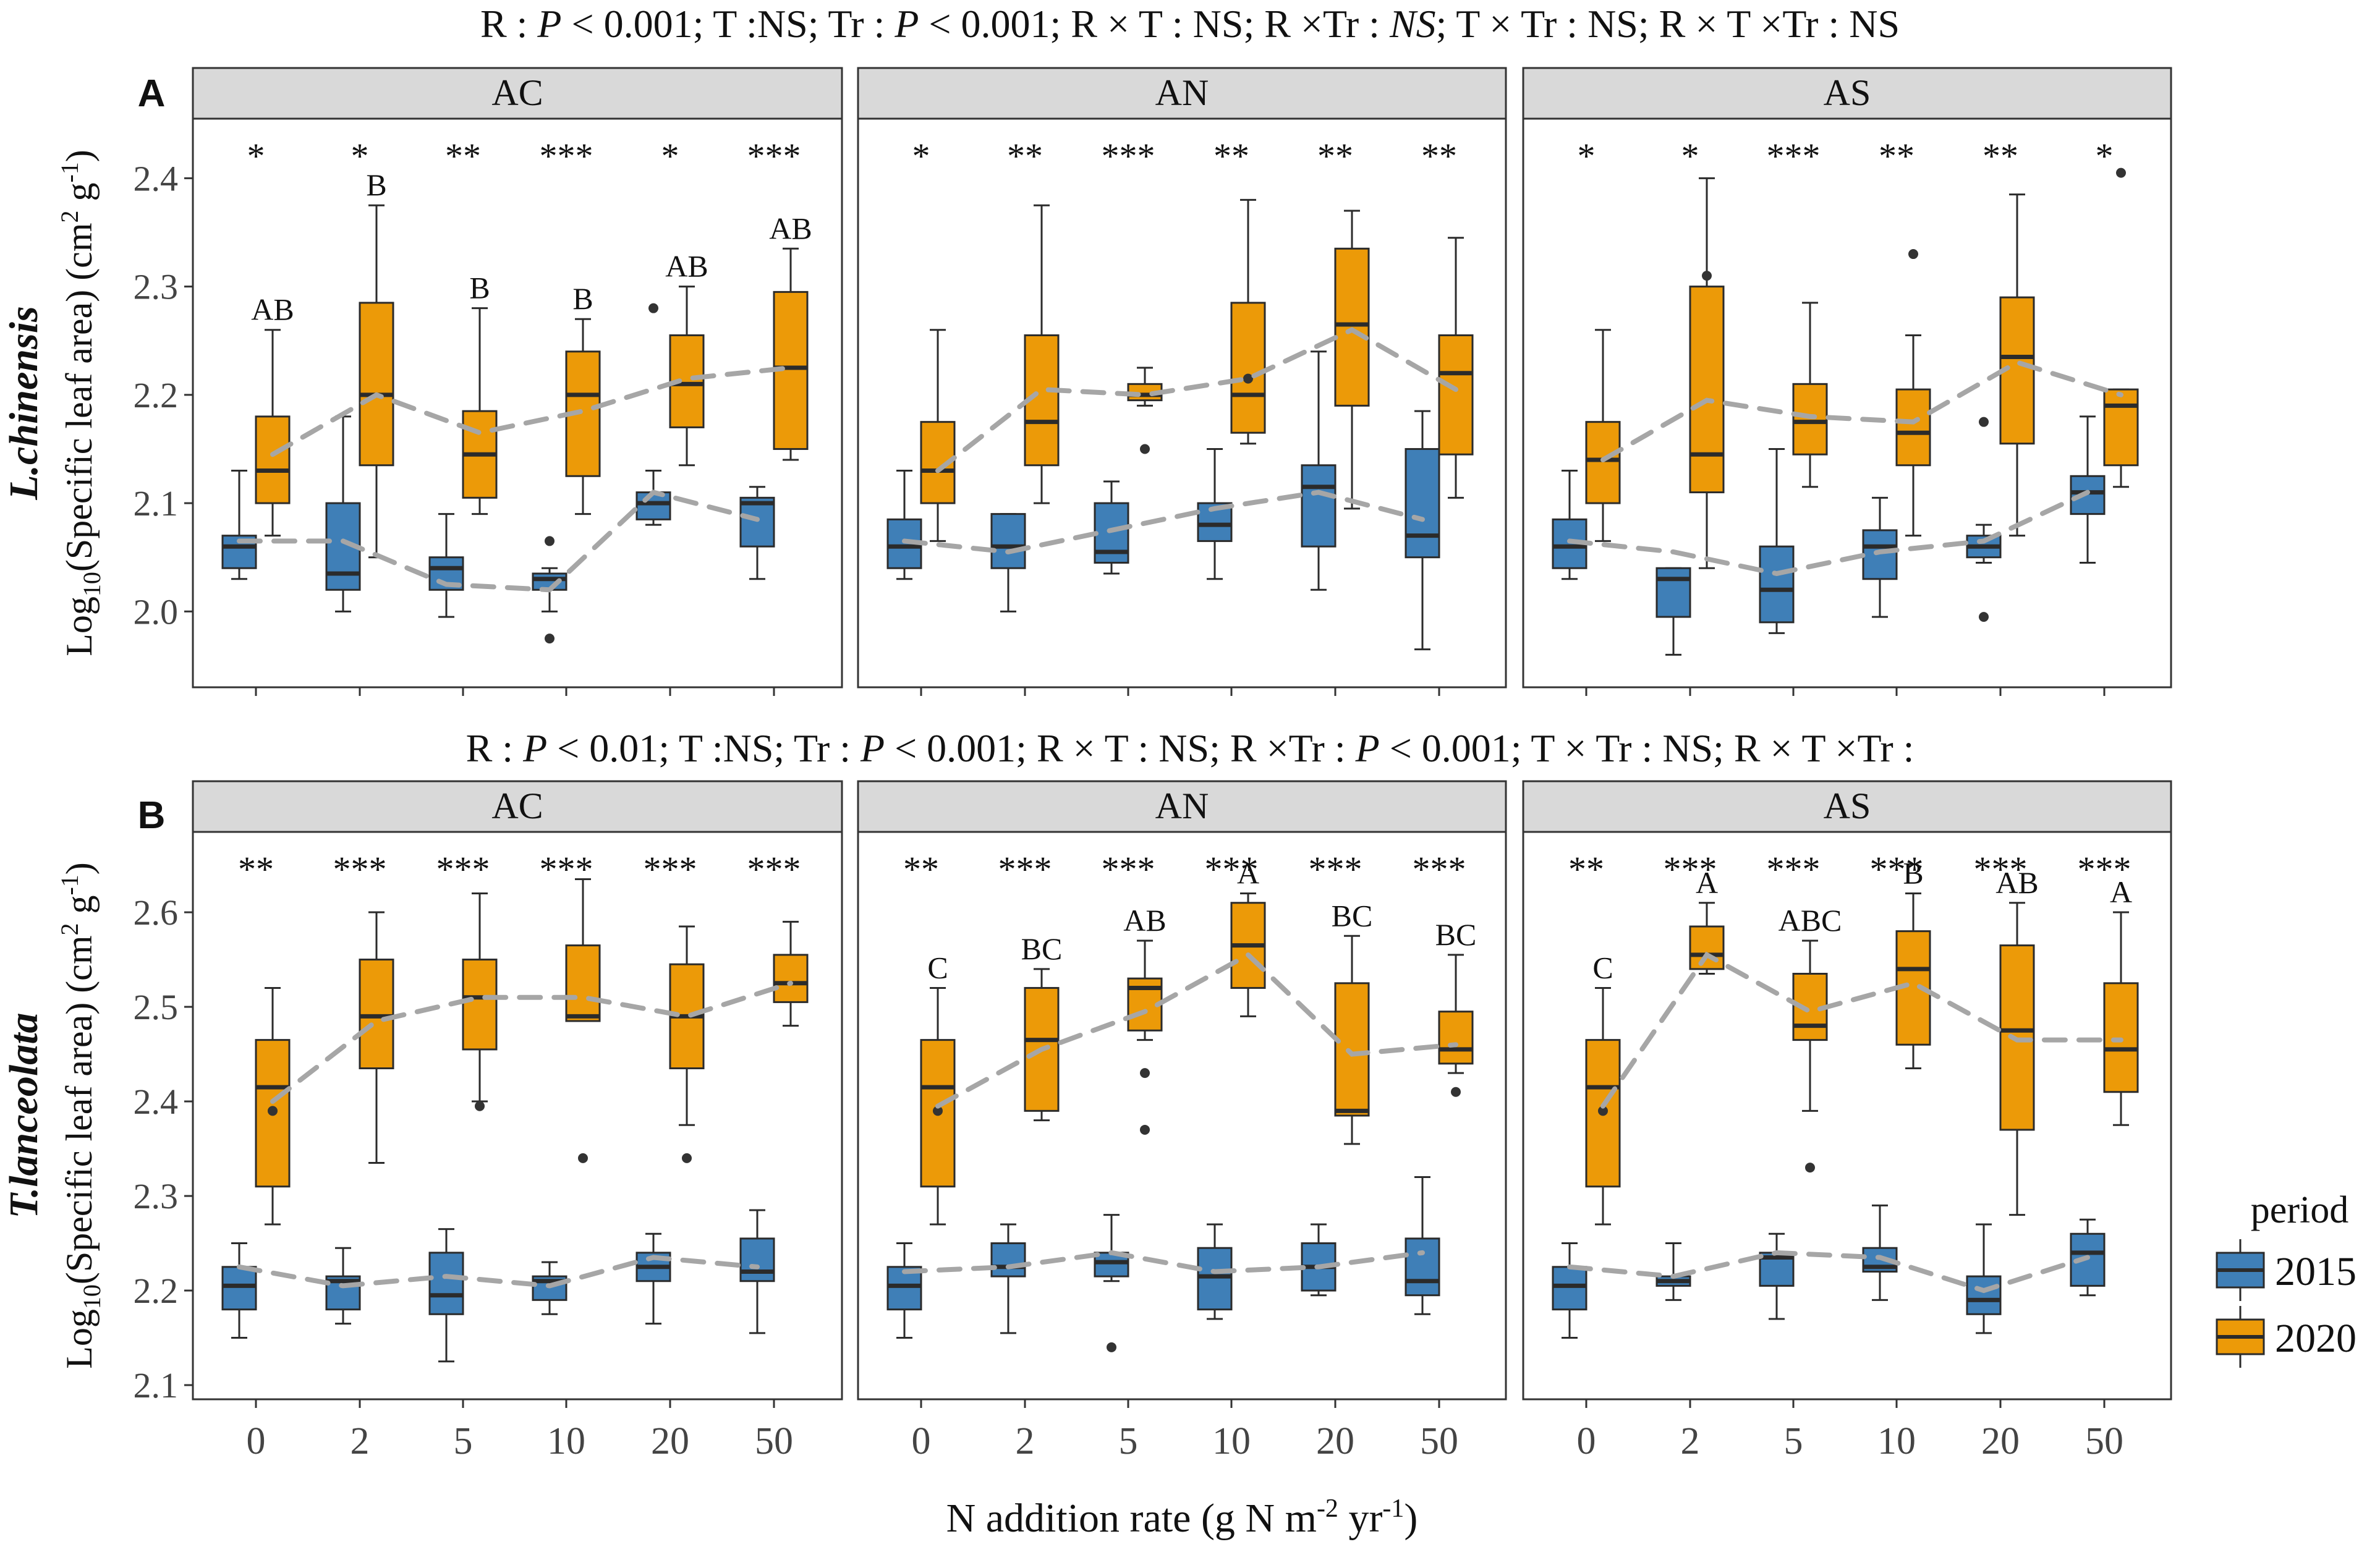 This screenshot has height=1547, width=2380. Describe the element at coordinates (2316, 1338) in the screenshot. I see `legend-label-2020: 2020` at that location.